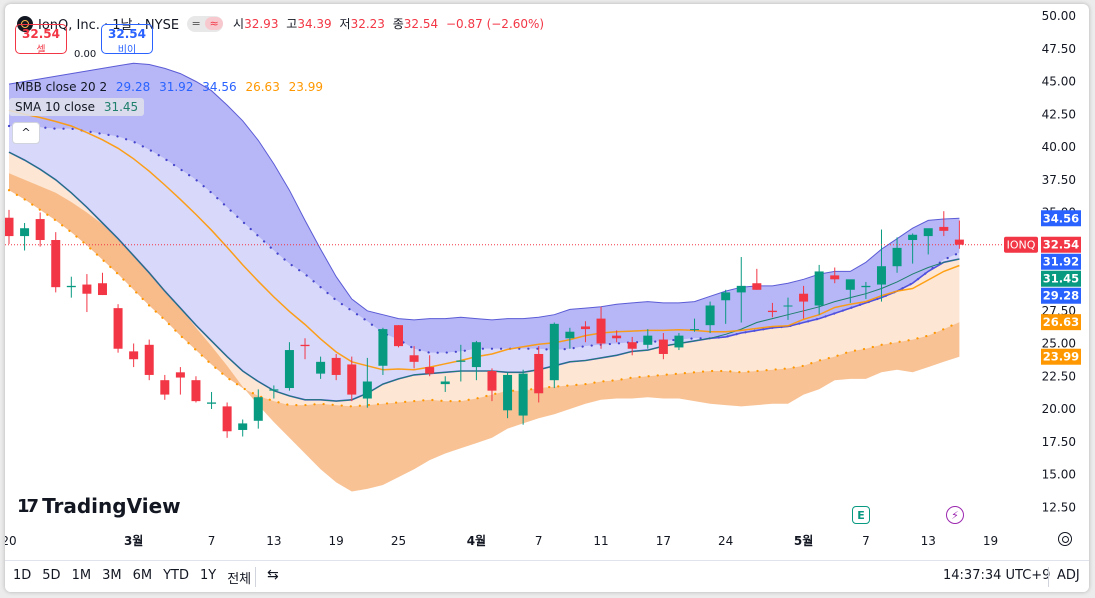  Describe the element at coordinates (1061, 218) in the screenshot. I see `price-tag-label: 34.56` at that location.